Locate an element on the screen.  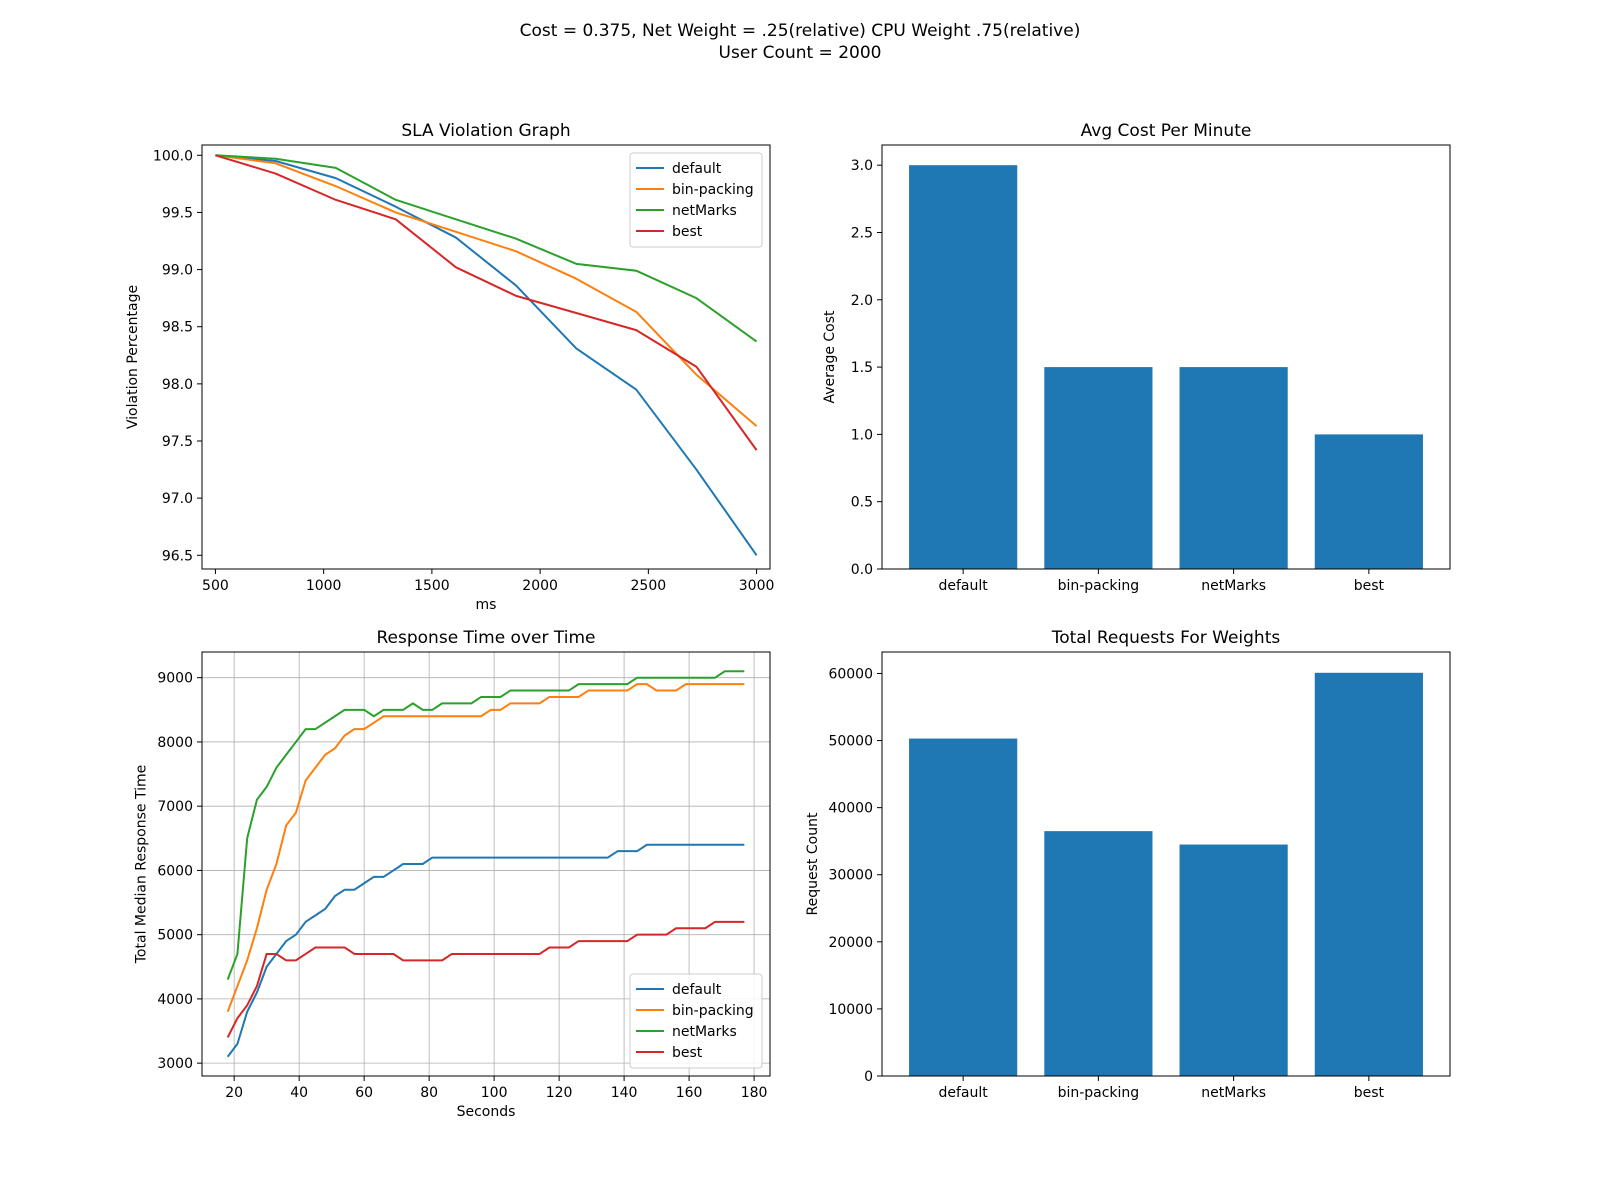
y-tick-label: 6000 is located at coordinates (175, 871).